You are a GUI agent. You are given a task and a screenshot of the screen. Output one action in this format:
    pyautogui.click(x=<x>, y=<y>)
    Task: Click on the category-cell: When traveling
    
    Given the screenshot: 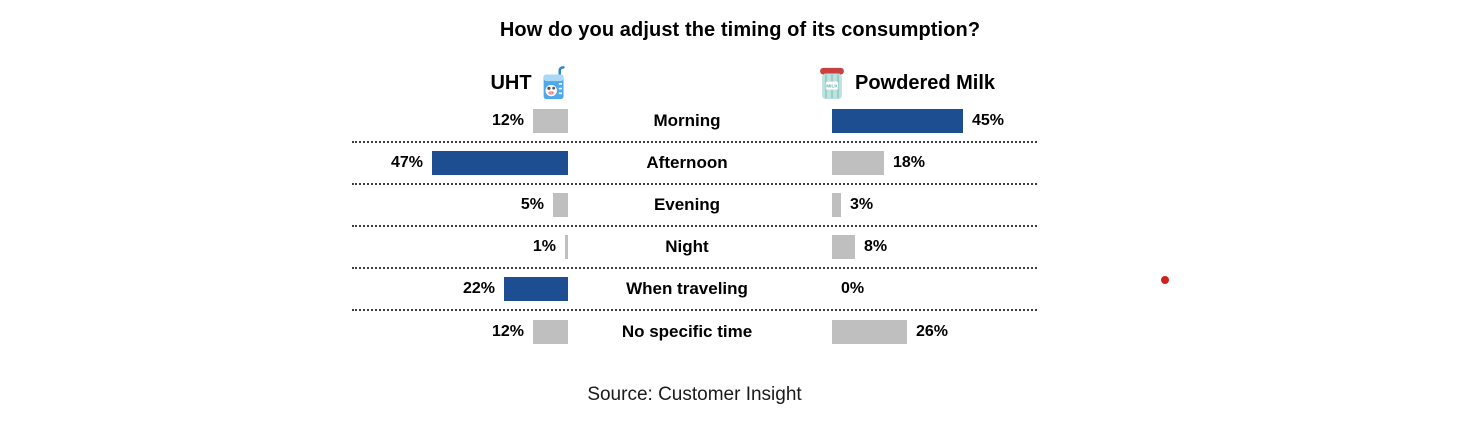 What is the action you would take?
    pyautogui.click(x=700, y=289)
    